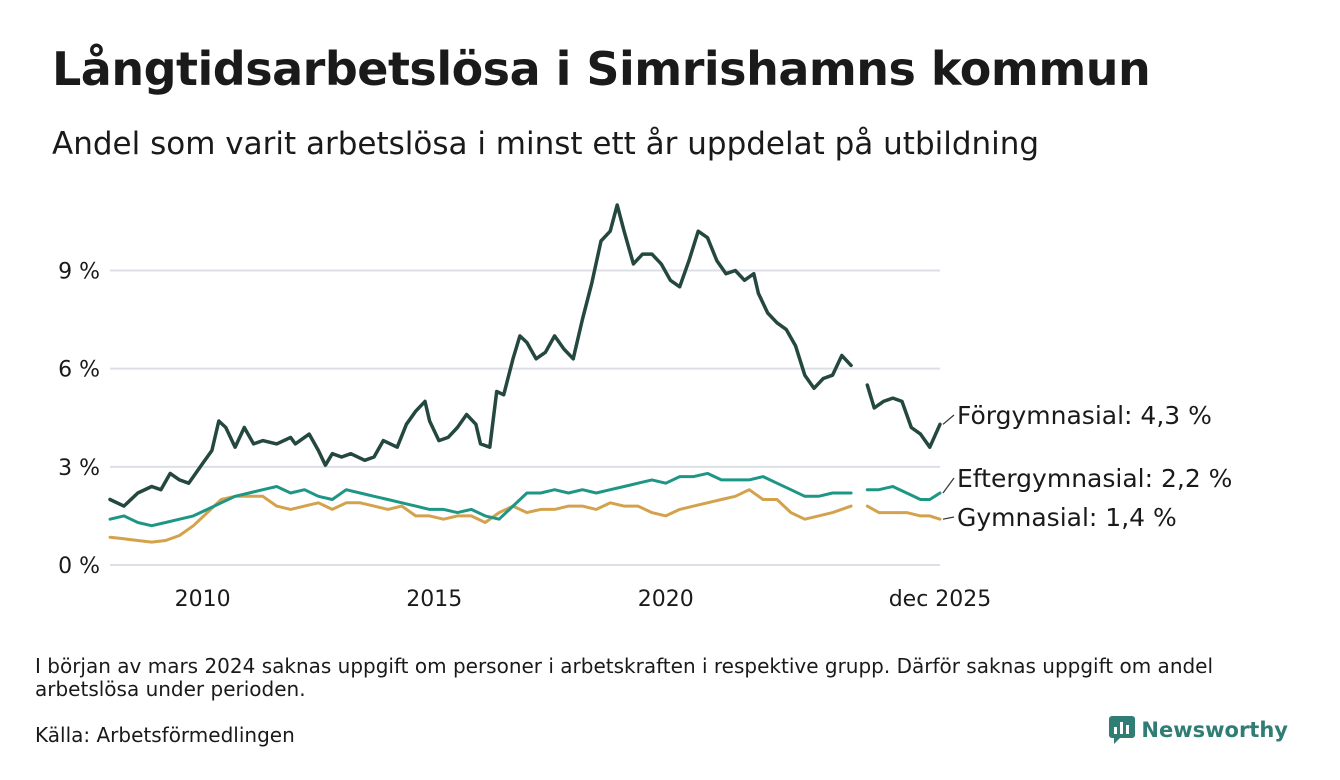 The image size is (1340, 780). Describe the element at coordinates (1122, 730) in the screenshot. I see `bar-chart-logo-icon` at that location.